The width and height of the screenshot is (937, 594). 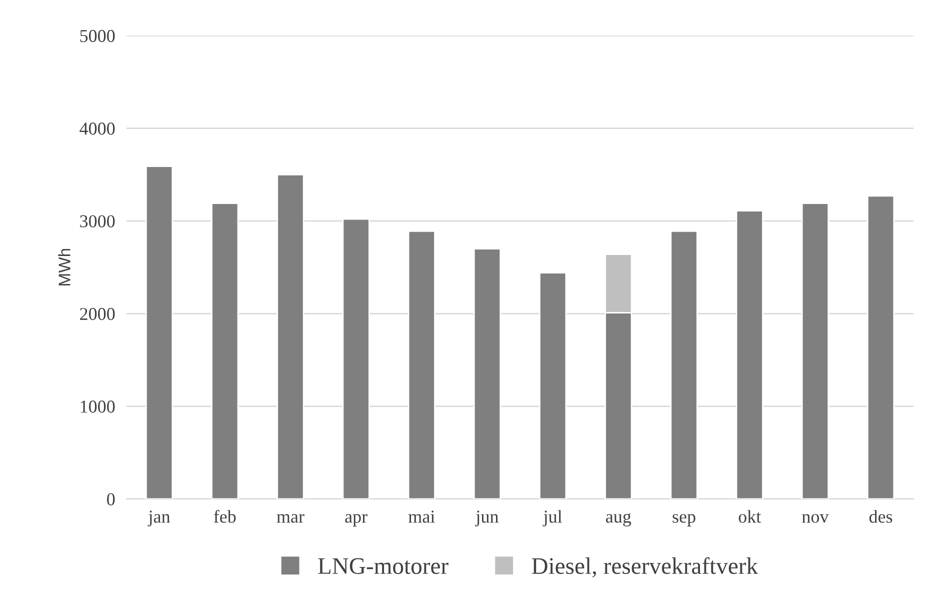 What do you see at coordinates (750, 516) in the screenshot?
I see `x-tick-label: okt` at bounding box center [750, 516].